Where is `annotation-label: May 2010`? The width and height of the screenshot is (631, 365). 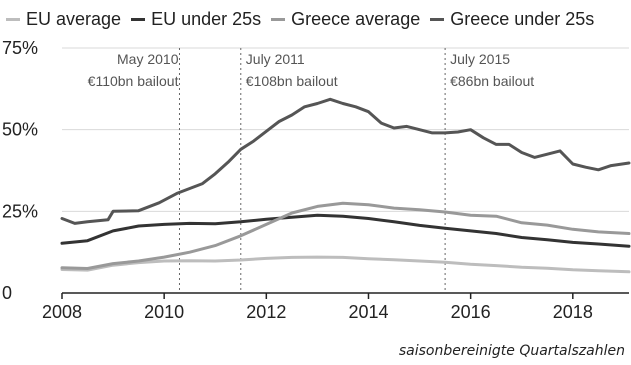
annotation-label: May 2010 is located at coordinates (148, 59).